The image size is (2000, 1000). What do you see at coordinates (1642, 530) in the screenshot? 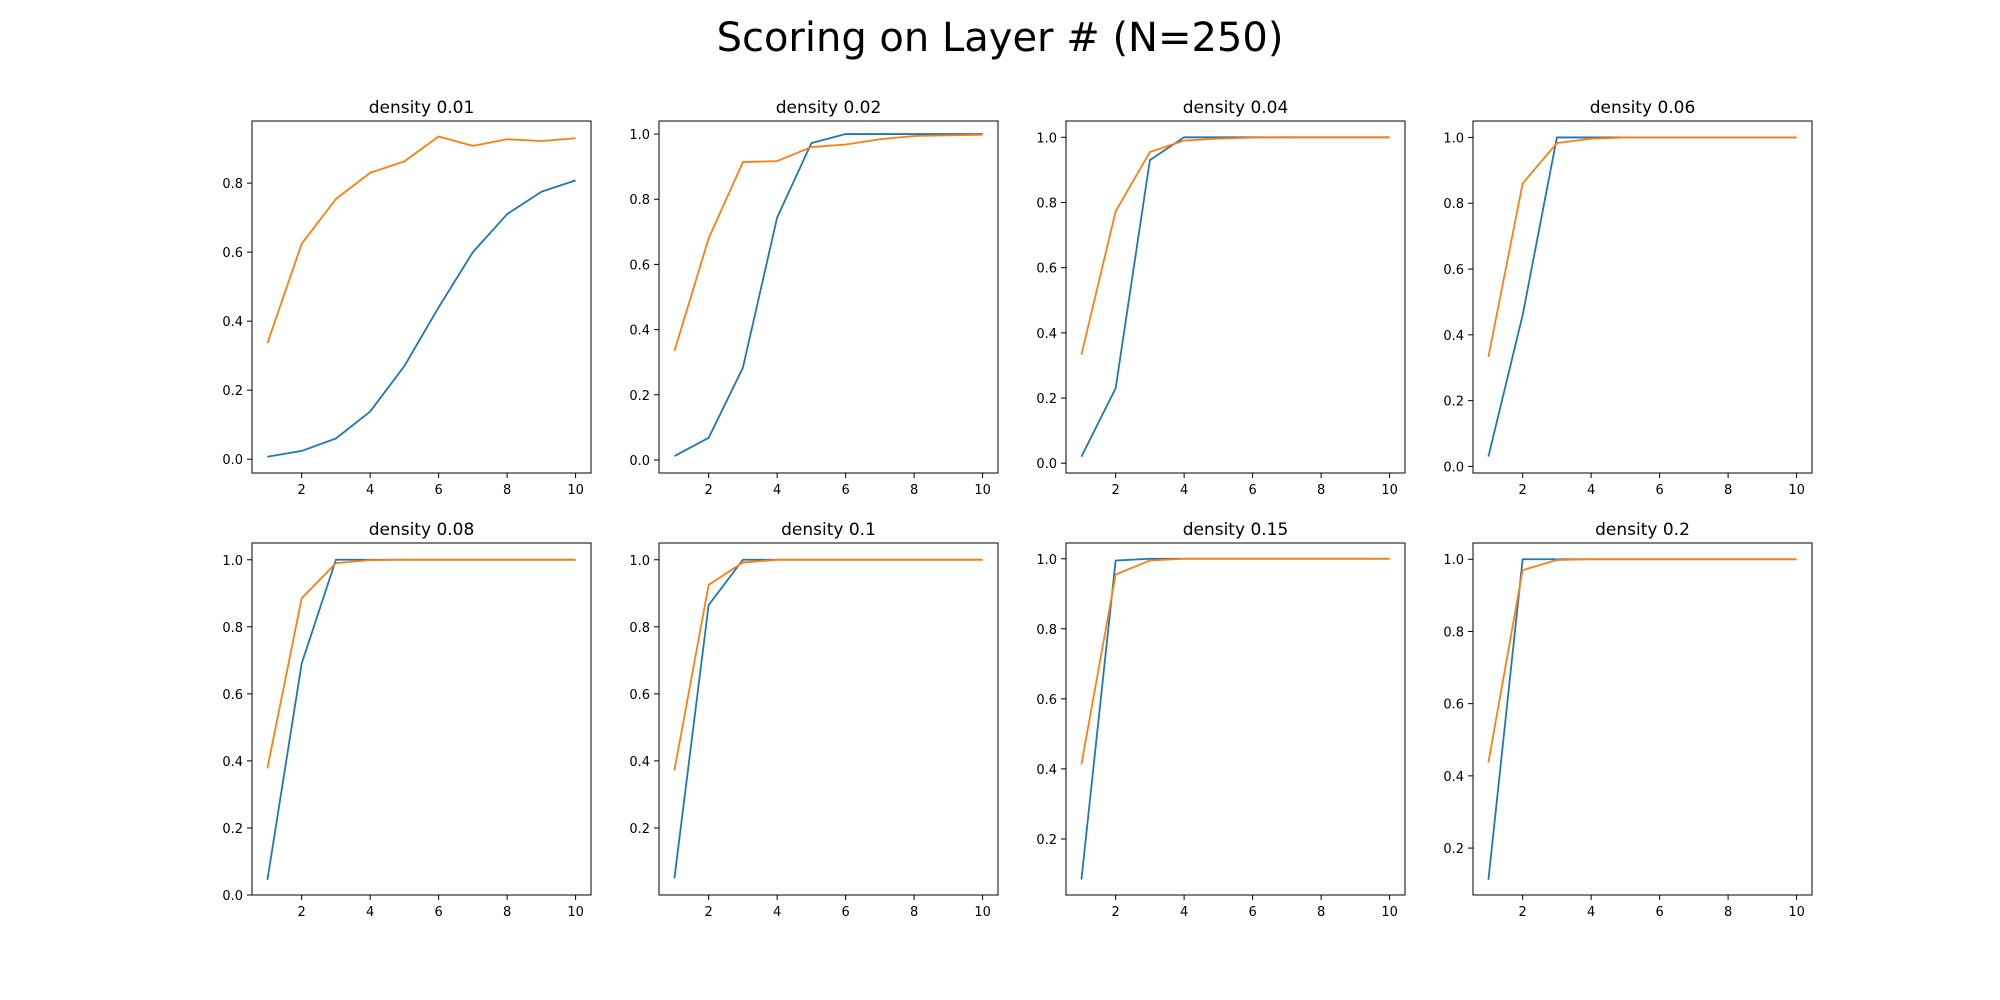
I see `subplot-title: density 0.2` at bounding box center [1642, 530].